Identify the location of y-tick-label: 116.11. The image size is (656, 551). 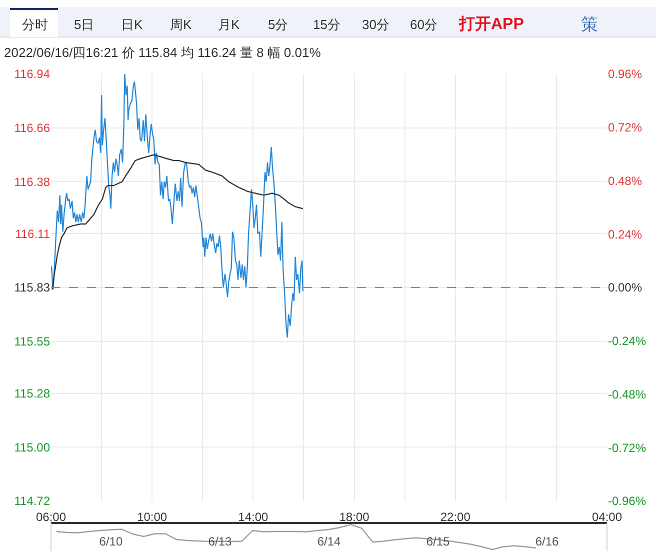
(32, 233).